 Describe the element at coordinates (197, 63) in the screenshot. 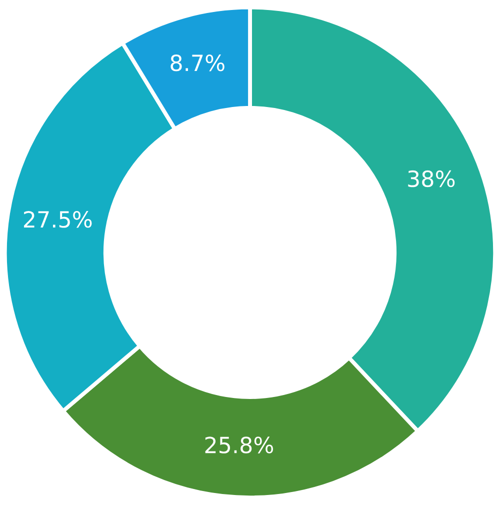

I see `data-label: 8.7%` at that location.